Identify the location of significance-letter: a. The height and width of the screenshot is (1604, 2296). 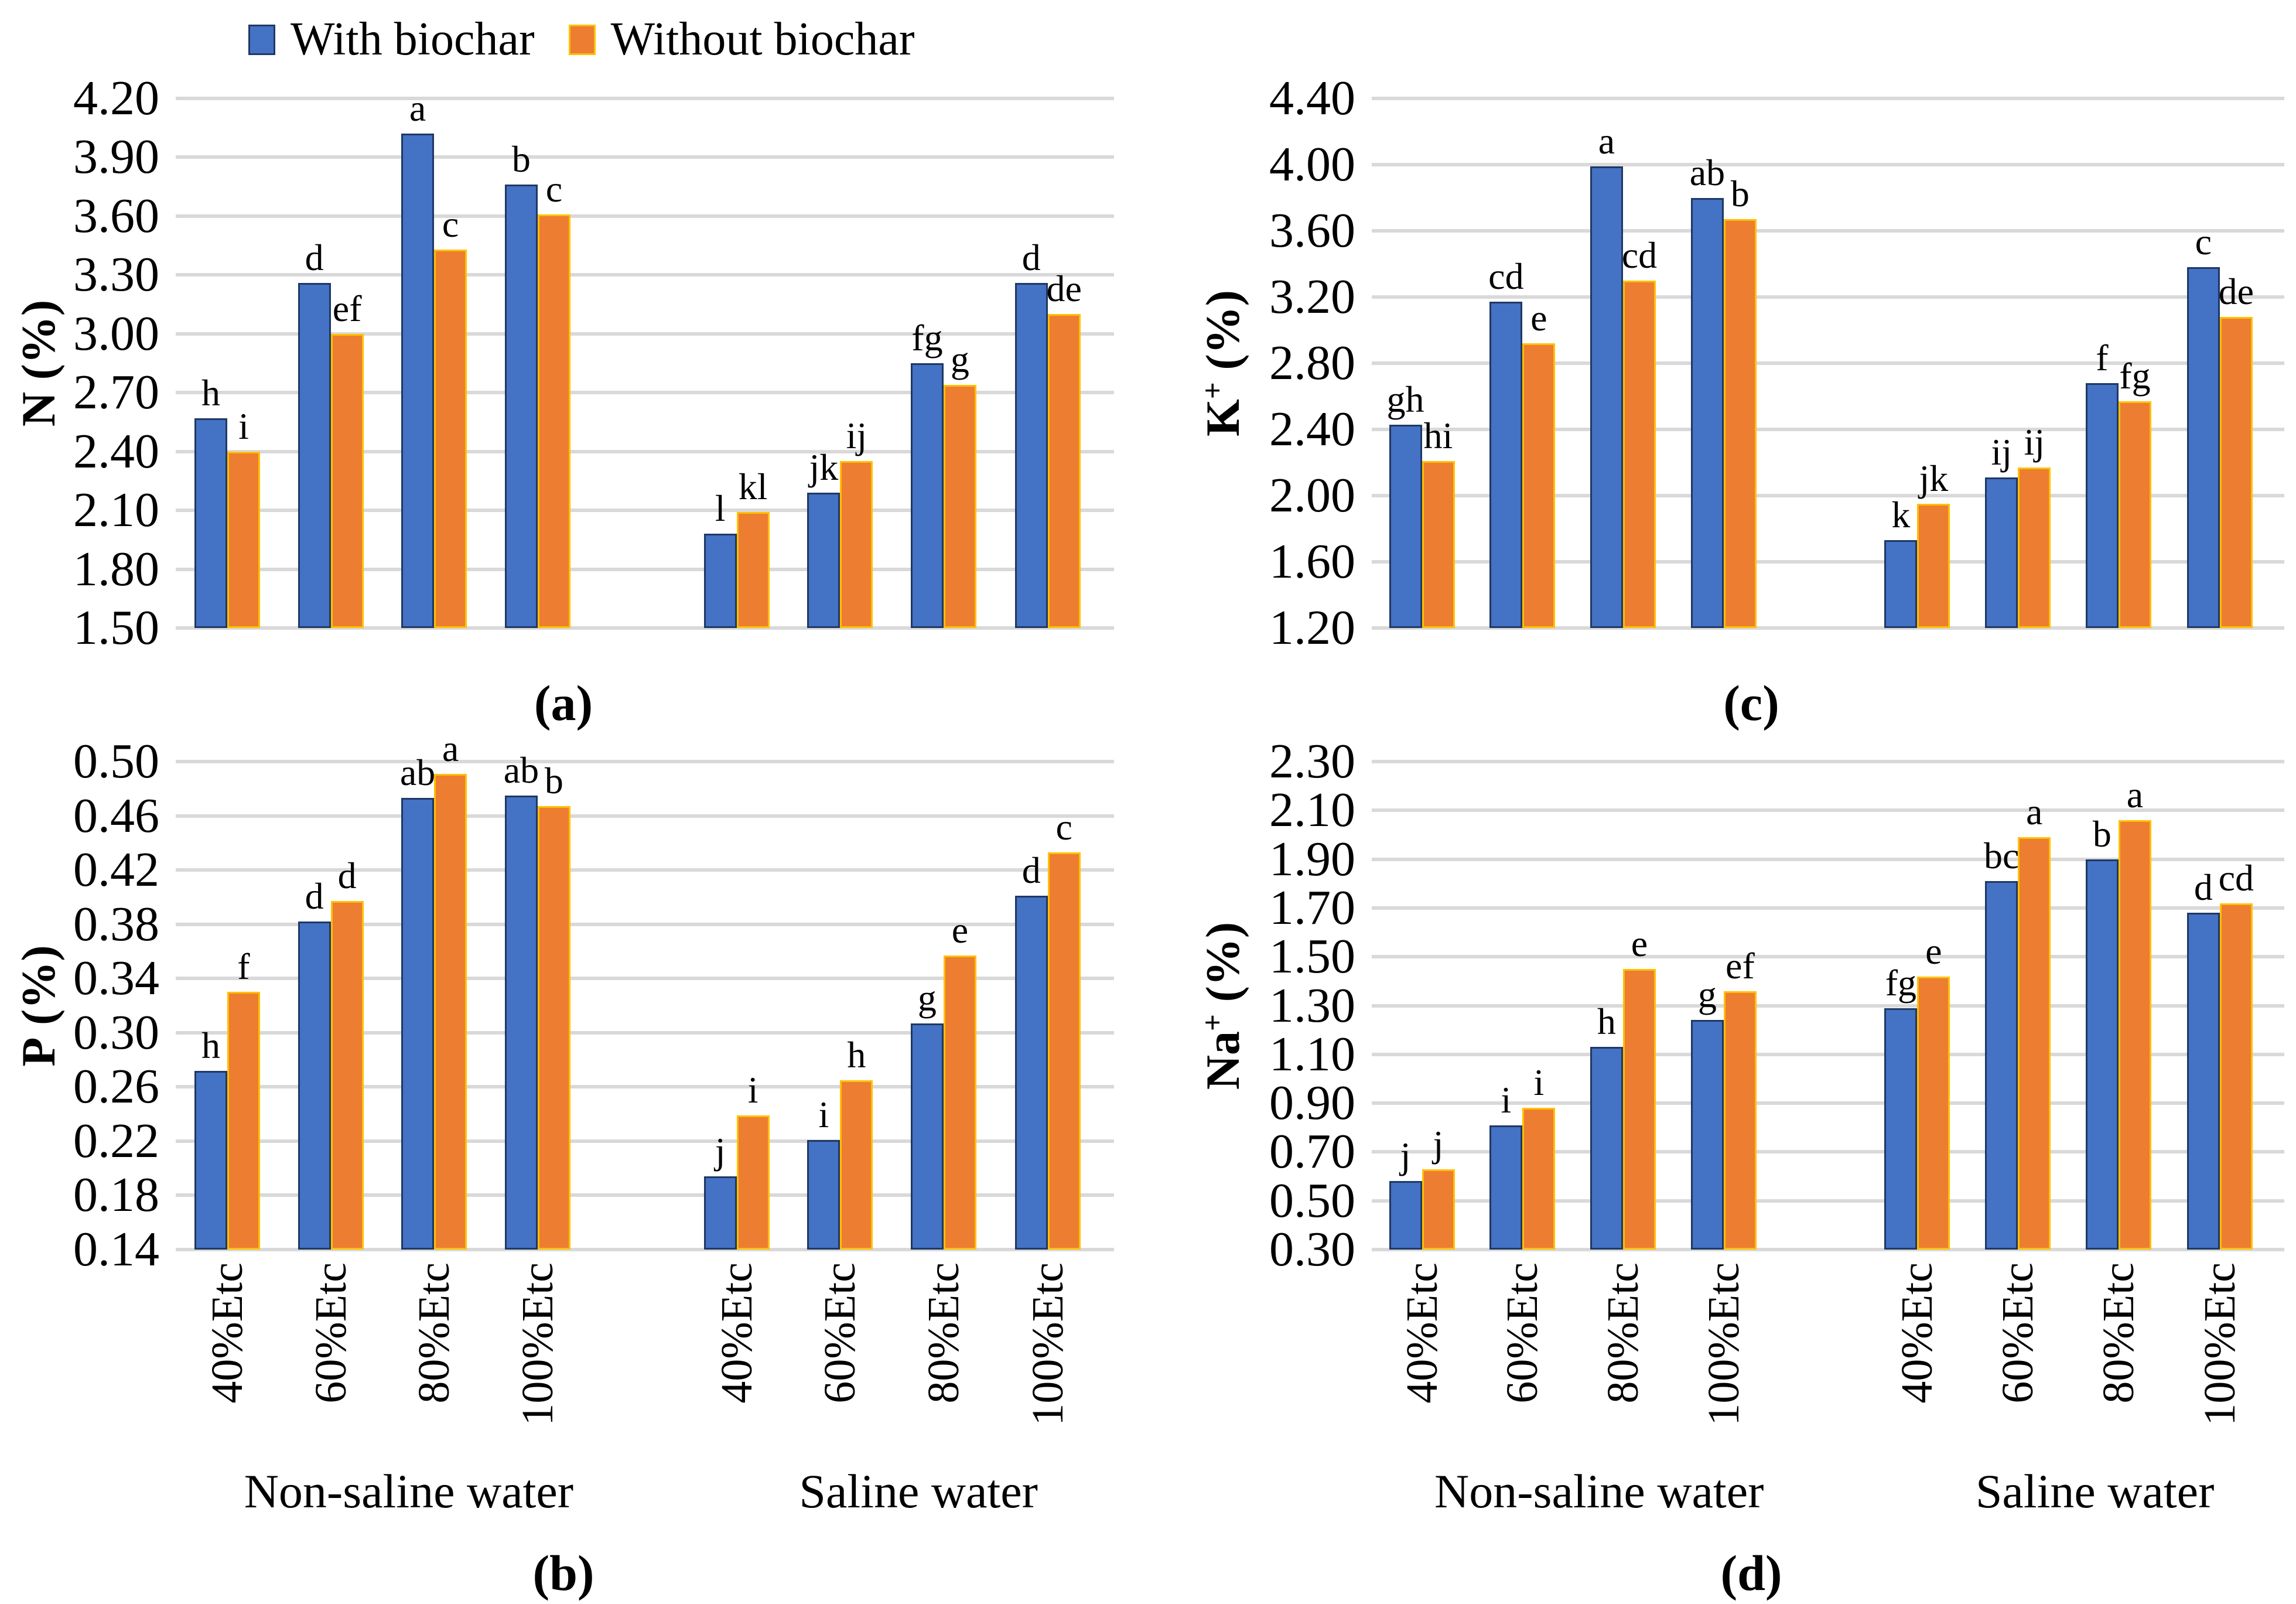
(1606, 141).